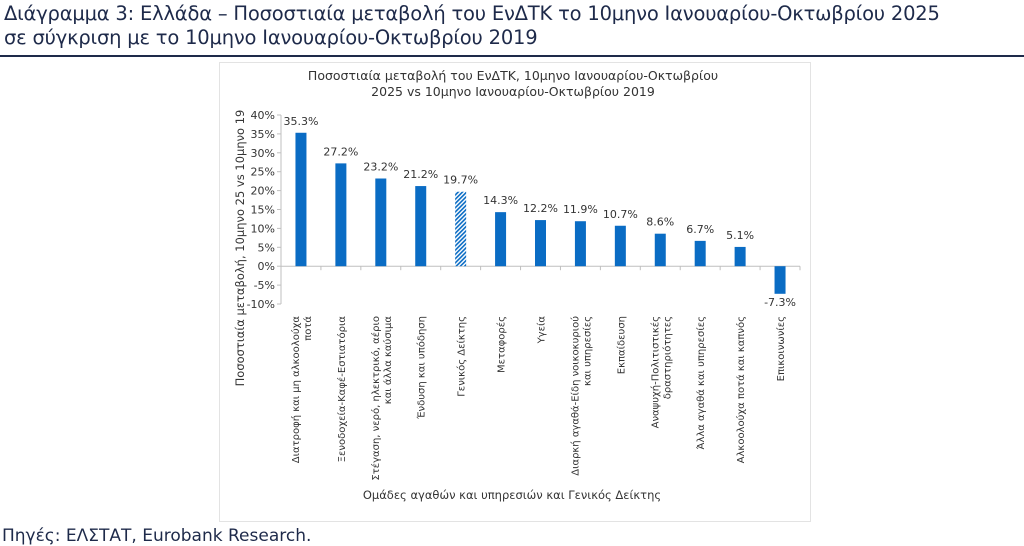 This screenshot has width=1024, height=546. I want to click on x-category-label: Ξενοδοχεία-Καφέ-Εστιατόρια, so click(342, 389).